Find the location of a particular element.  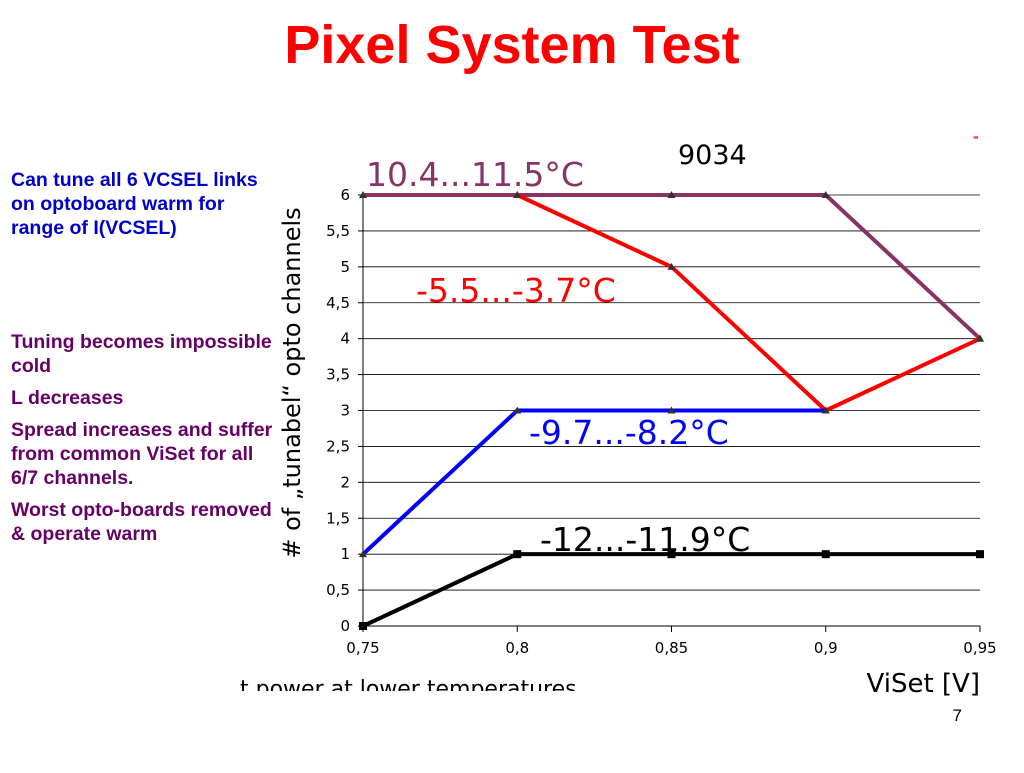

note-l-decreases: L decreases is located at coordinates (67, 398).